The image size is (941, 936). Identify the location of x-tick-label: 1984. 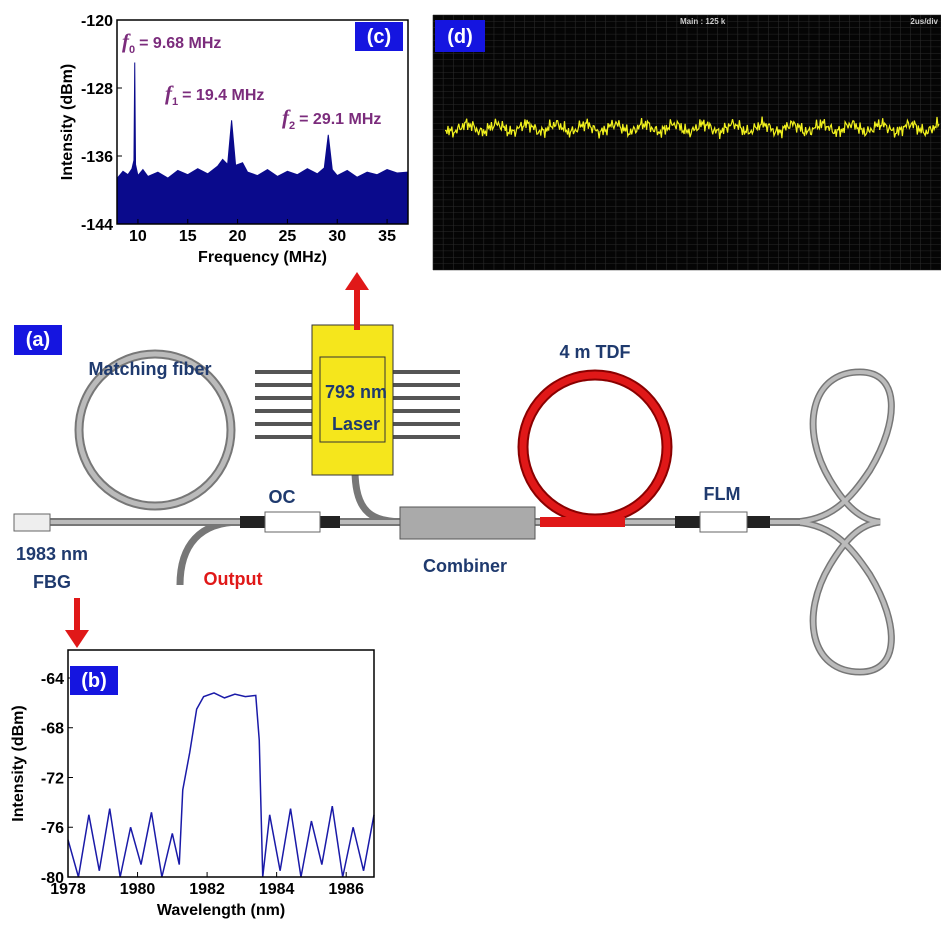
(277, 889).